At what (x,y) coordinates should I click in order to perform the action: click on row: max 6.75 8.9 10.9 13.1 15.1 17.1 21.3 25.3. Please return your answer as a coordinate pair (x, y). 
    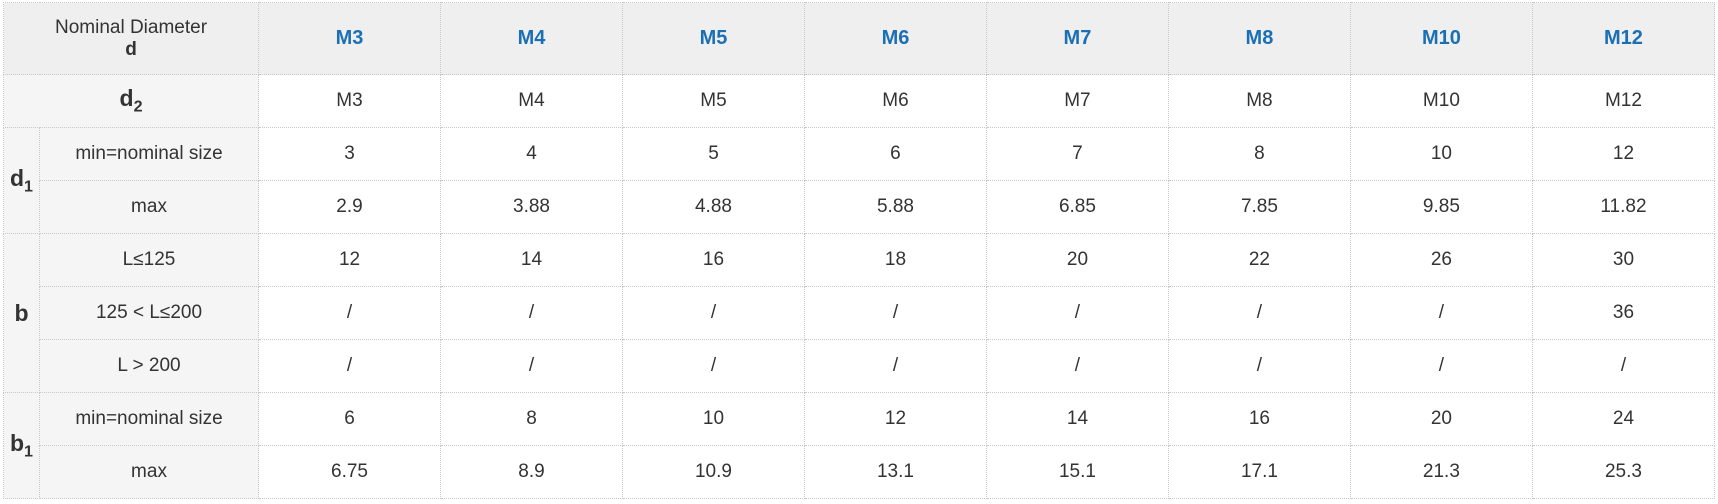
    Looking at the image, I should click on (860, 472).